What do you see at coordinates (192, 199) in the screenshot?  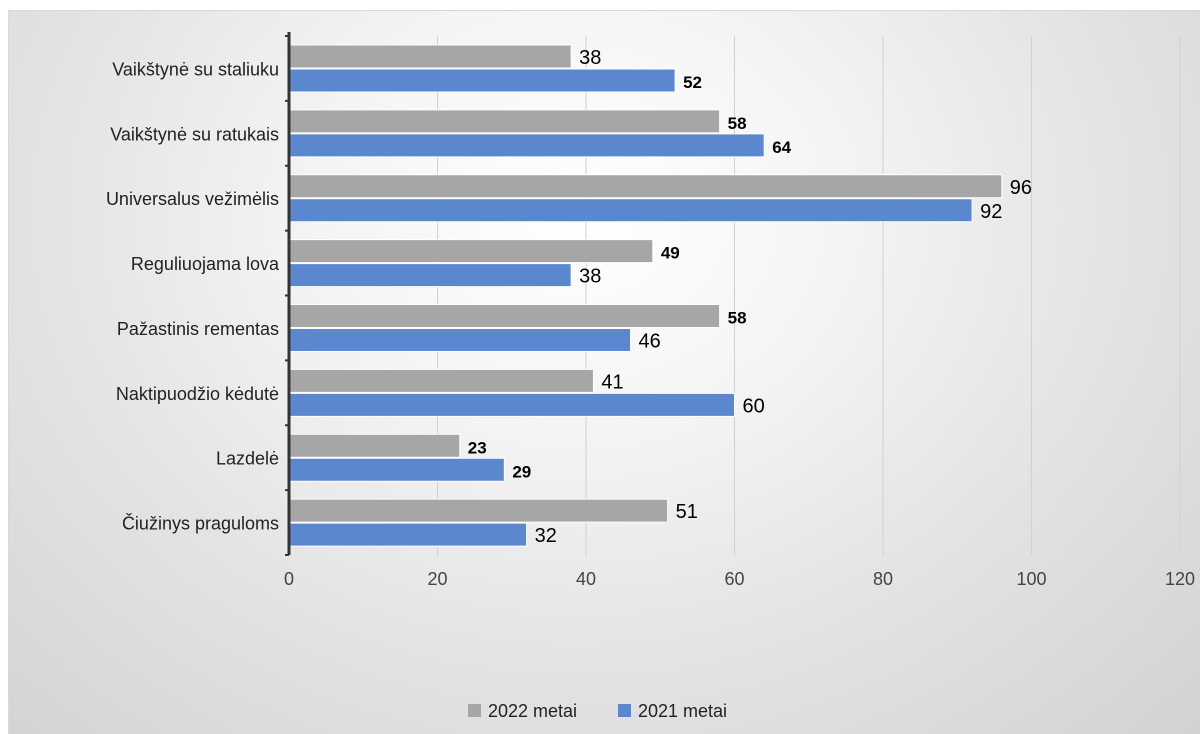 I see `category-label: Universalus vežimėlis` at bounding box center [192, 199].